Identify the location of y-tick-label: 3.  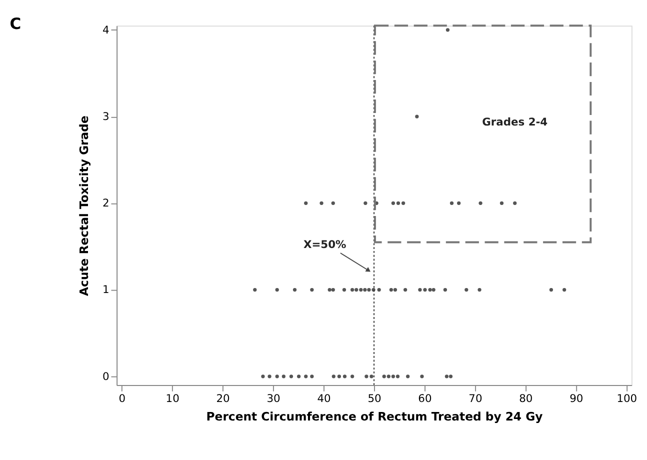
(106, 116).